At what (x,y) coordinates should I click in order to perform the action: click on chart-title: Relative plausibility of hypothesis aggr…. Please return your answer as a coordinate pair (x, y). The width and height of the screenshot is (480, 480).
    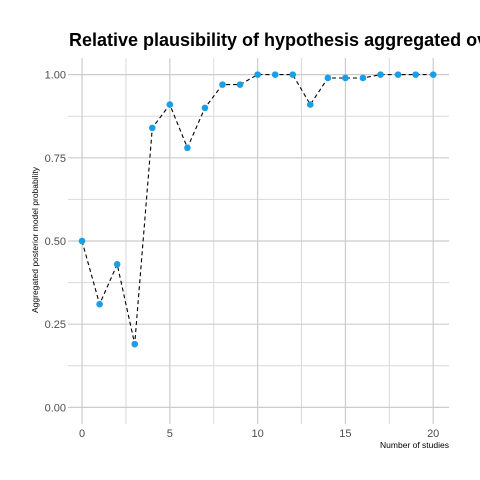
    Looking at the image, I should click on (274, 40).